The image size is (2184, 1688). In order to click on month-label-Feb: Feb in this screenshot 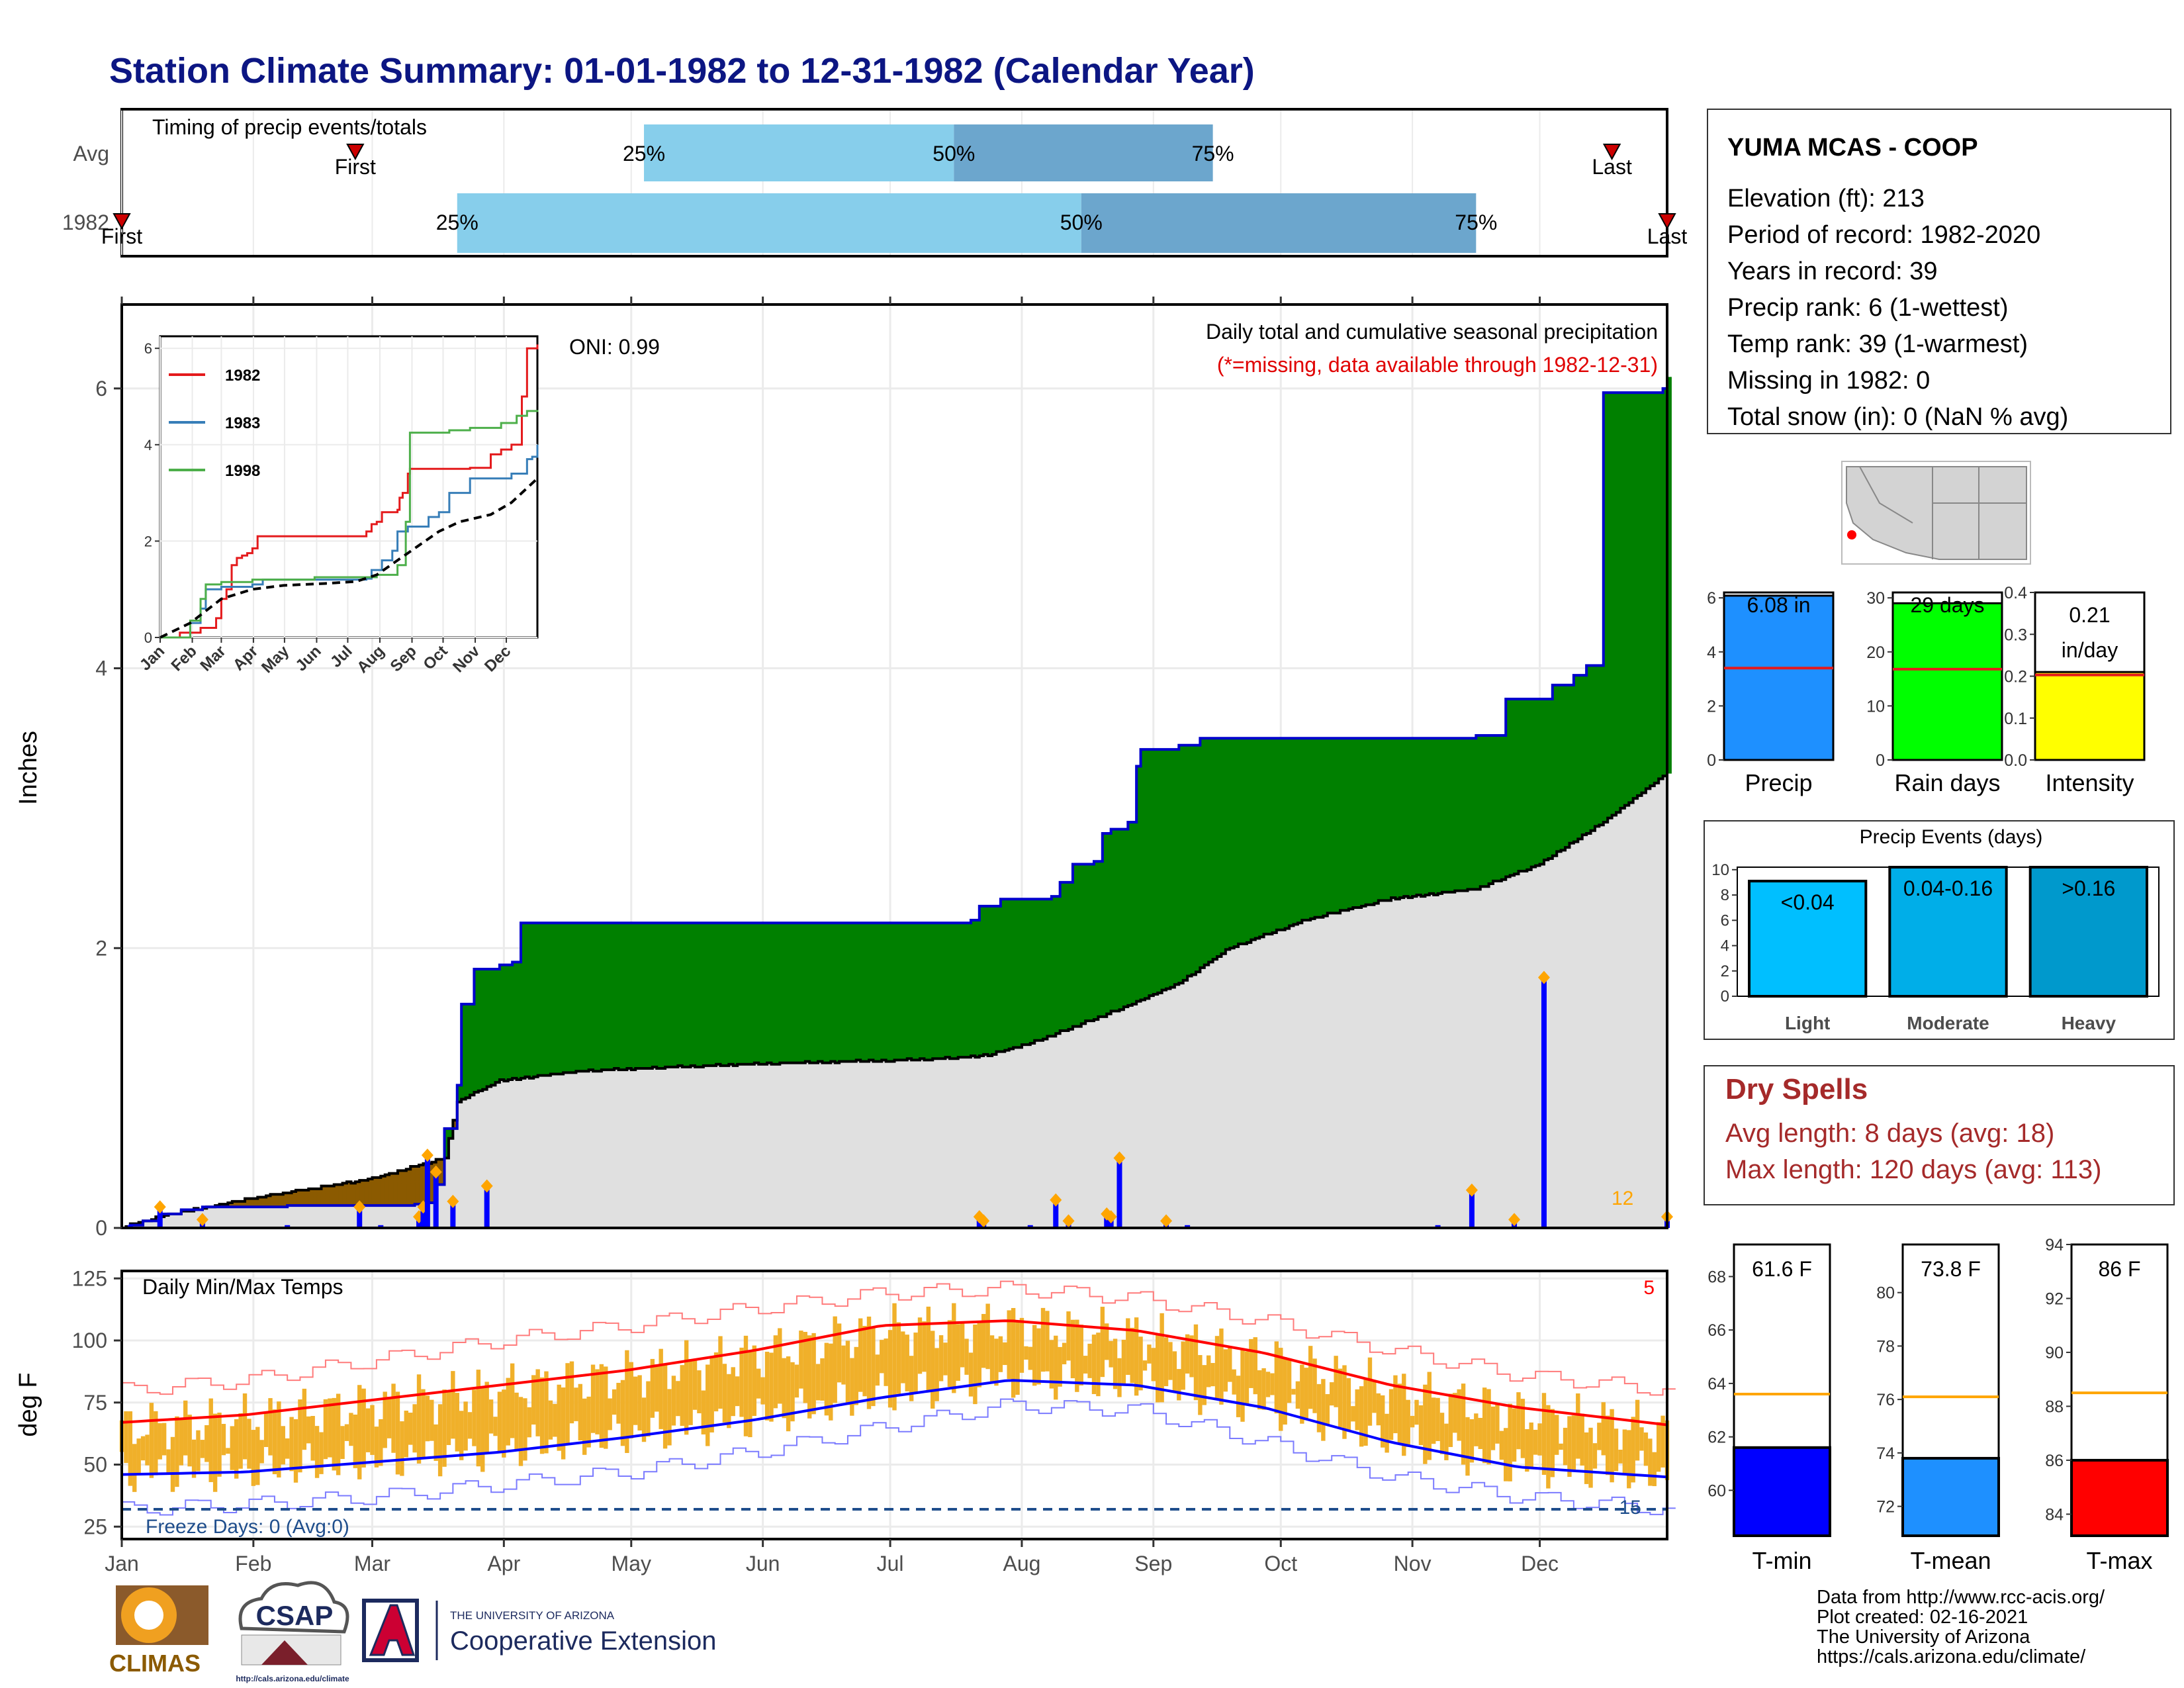, I will do `click(253, 1563)`.